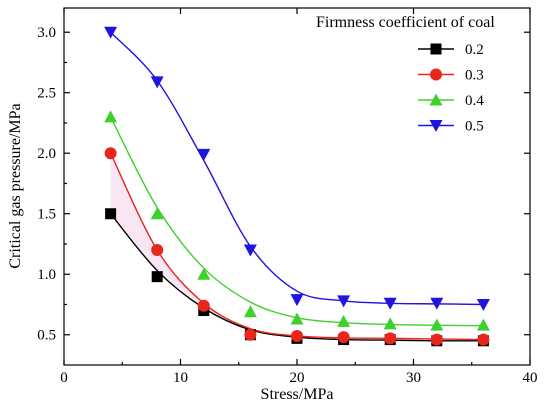 The width and height of the screenshot is (550, 405). What do you see at coordinates (46, 154) in the screenshot?
I see `y-tick-label: 2.0` at bounding box center [46, 154].